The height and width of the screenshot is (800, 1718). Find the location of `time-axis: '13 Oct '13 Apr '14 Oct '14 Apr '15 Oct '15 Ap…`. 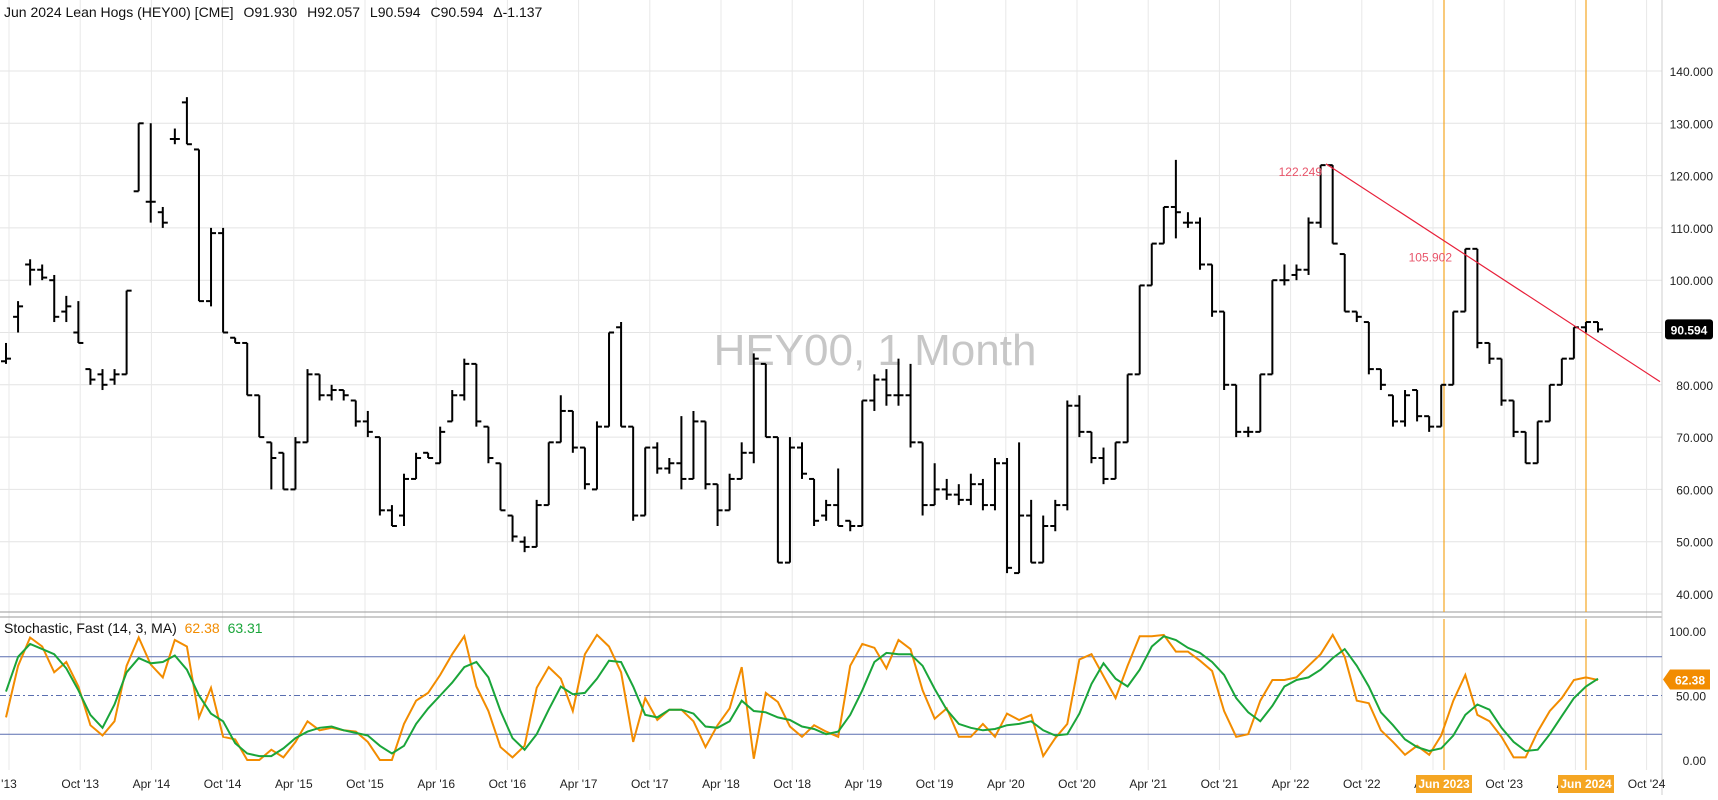

time-axis: '13 Oct '13 Apr '14 Oct '14 Apr '15 Oct '15 Ap… is located at coordinates (833, 784).